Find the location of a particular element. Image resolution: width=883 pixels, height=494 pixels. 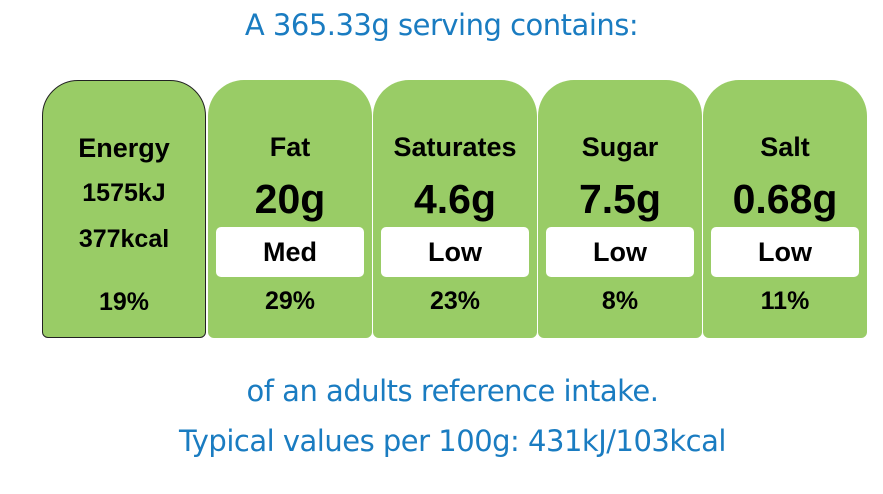

nutrient-name: Salt is located at coordinates (785, 147).